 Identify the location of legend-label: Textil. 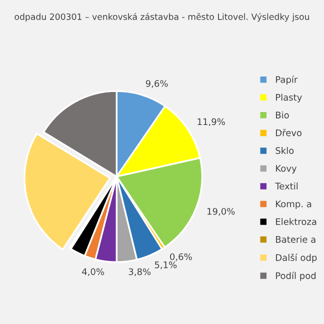
(286, 186).